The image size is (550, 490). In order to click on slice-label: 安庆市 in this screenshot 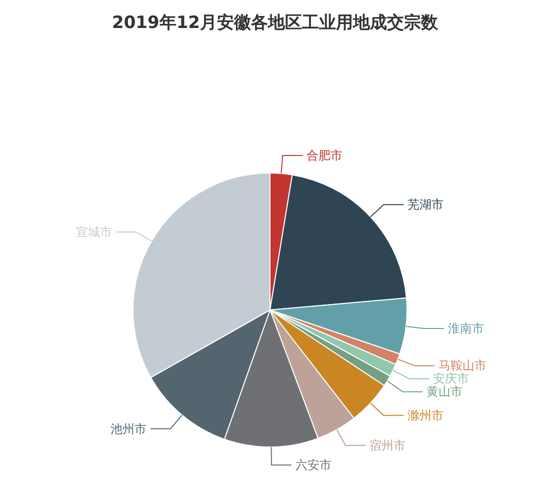, I will do `click(451, 379)`.